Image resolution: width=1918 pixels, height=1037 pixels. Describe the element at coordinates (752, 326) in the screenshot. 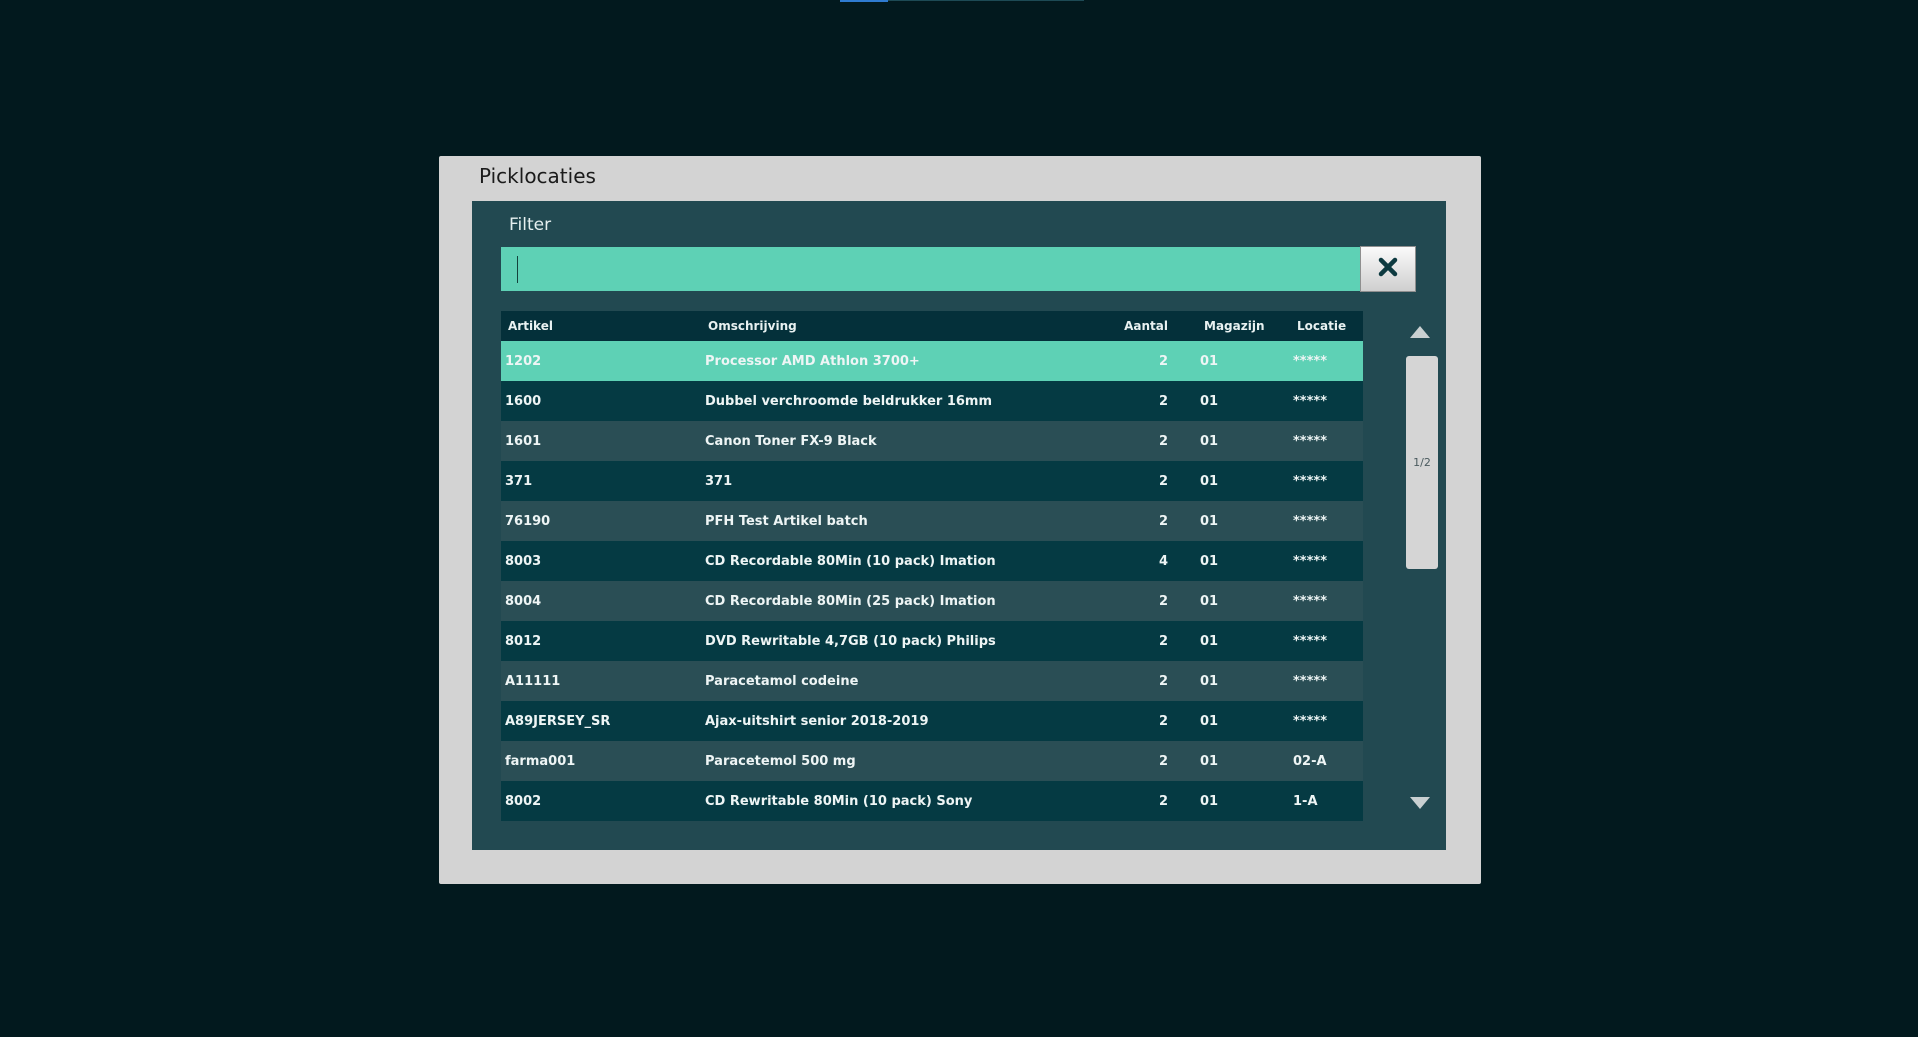

I see `column-header-omschrijving: Omschrijving` at that location.